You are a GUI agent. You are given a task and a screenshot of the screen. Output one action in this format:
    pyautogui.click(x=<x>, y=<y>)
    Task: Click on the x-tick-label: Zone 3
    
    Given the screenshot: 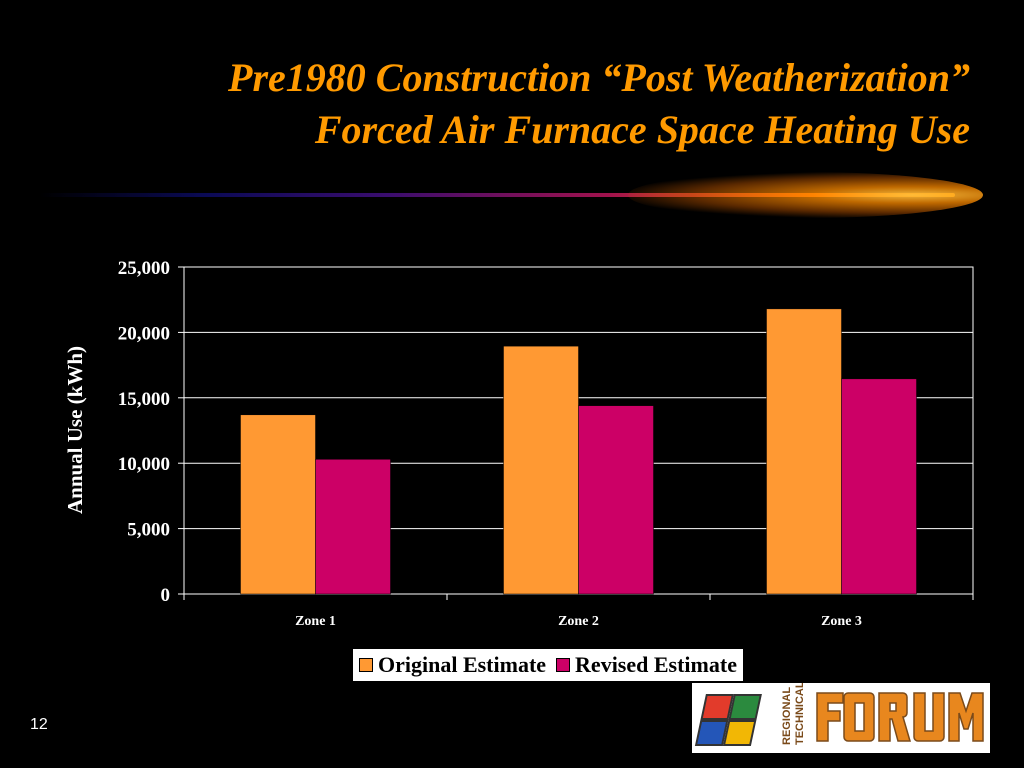 What is the action you would take?
    pyautogui.click(x=841, y=621)
    